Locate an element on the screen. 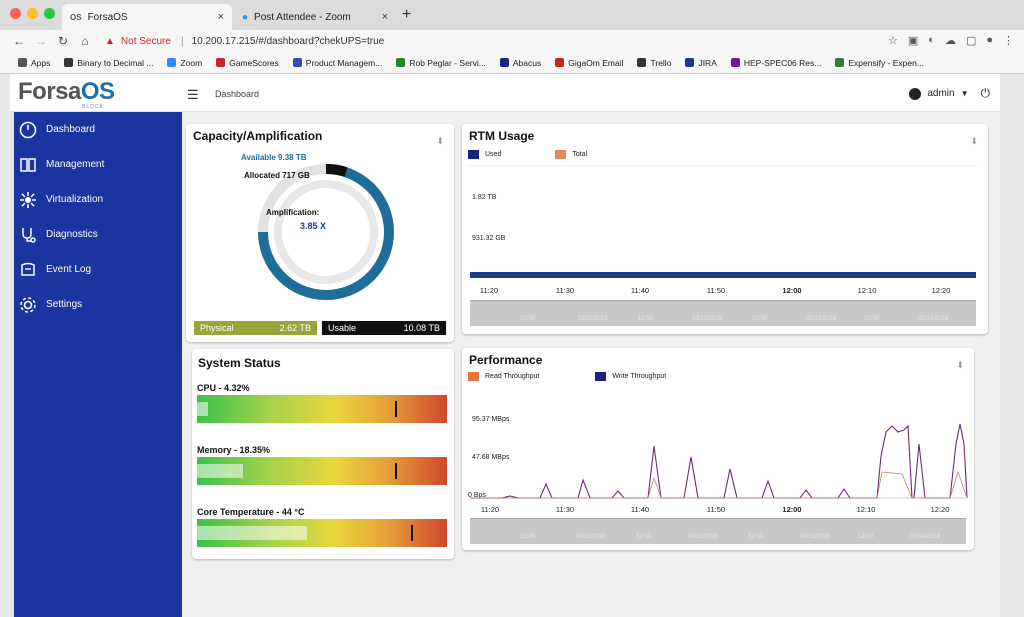  security-indicator: Not Secure is located at coordinates (145, 41).